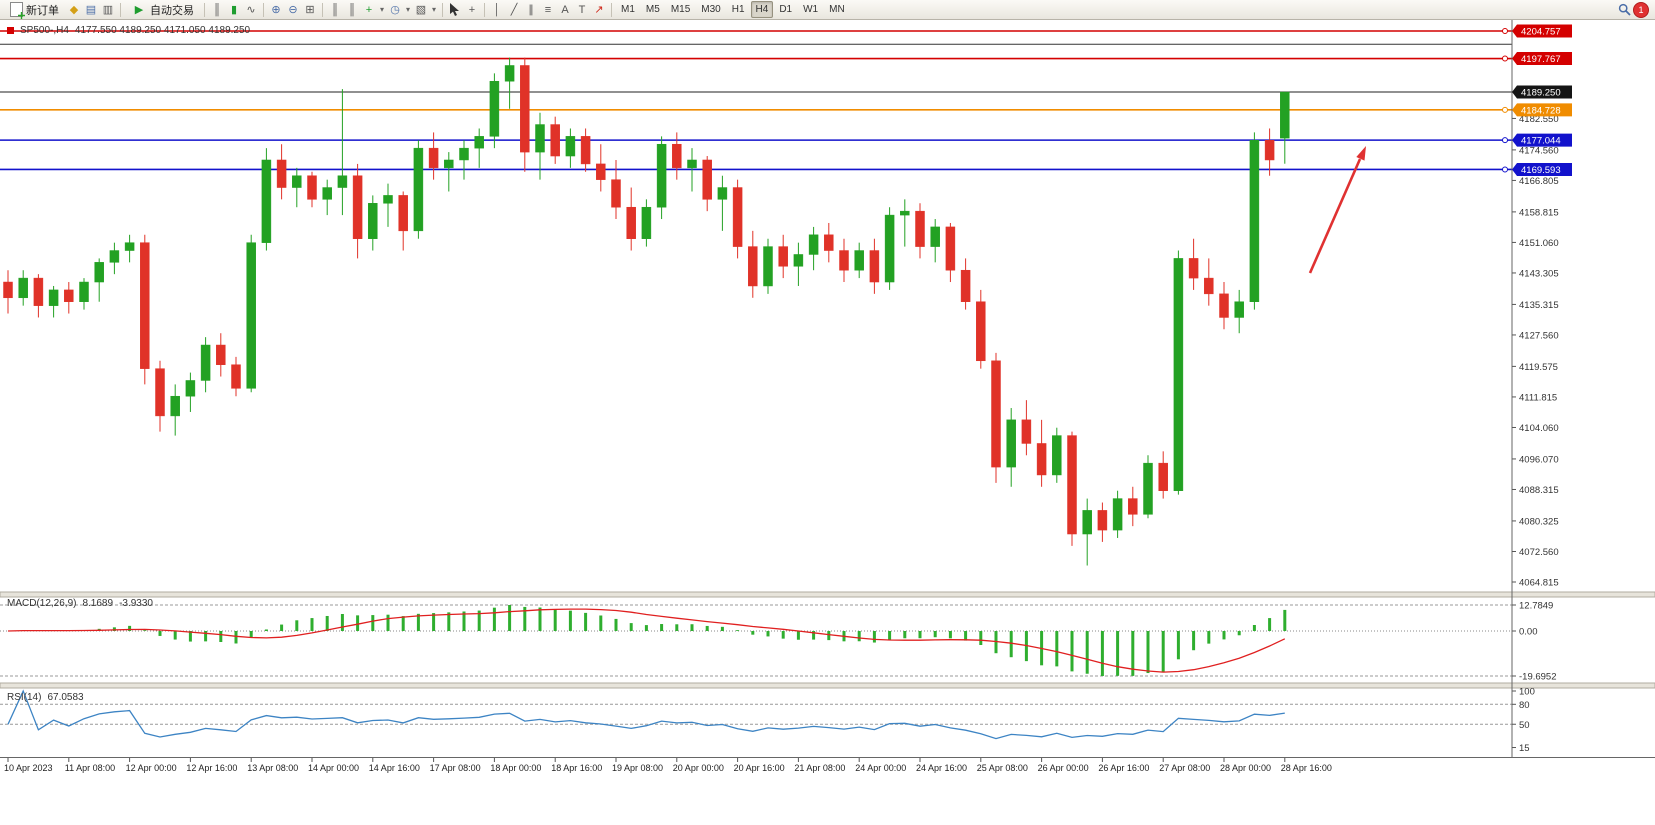  I want to click on rsi-panel, so click(756, 714).